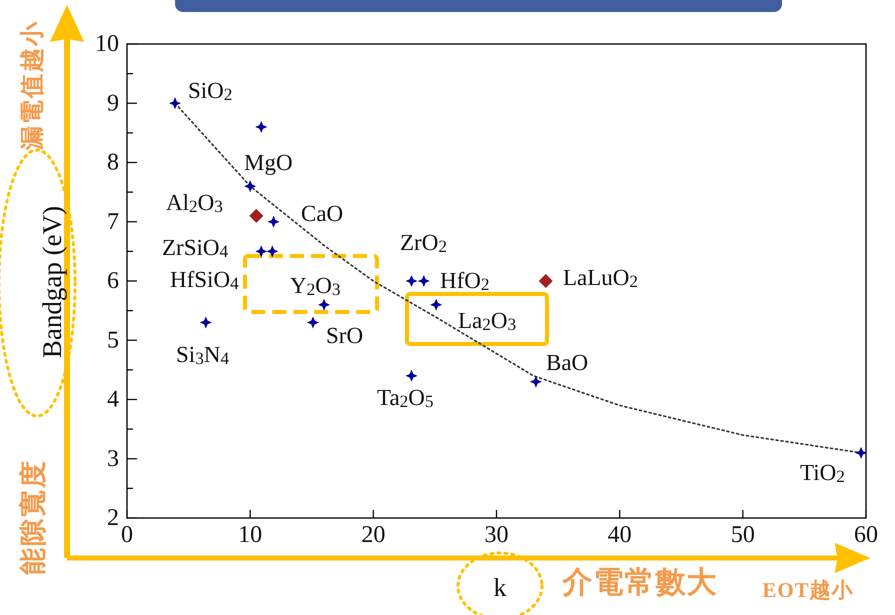 The width and height of the screenshot is (895, 615). What do you see at coordinates (32, 85) in the screenshot?
I see `text: 漏電值越小` at bounding box center [32, 85].